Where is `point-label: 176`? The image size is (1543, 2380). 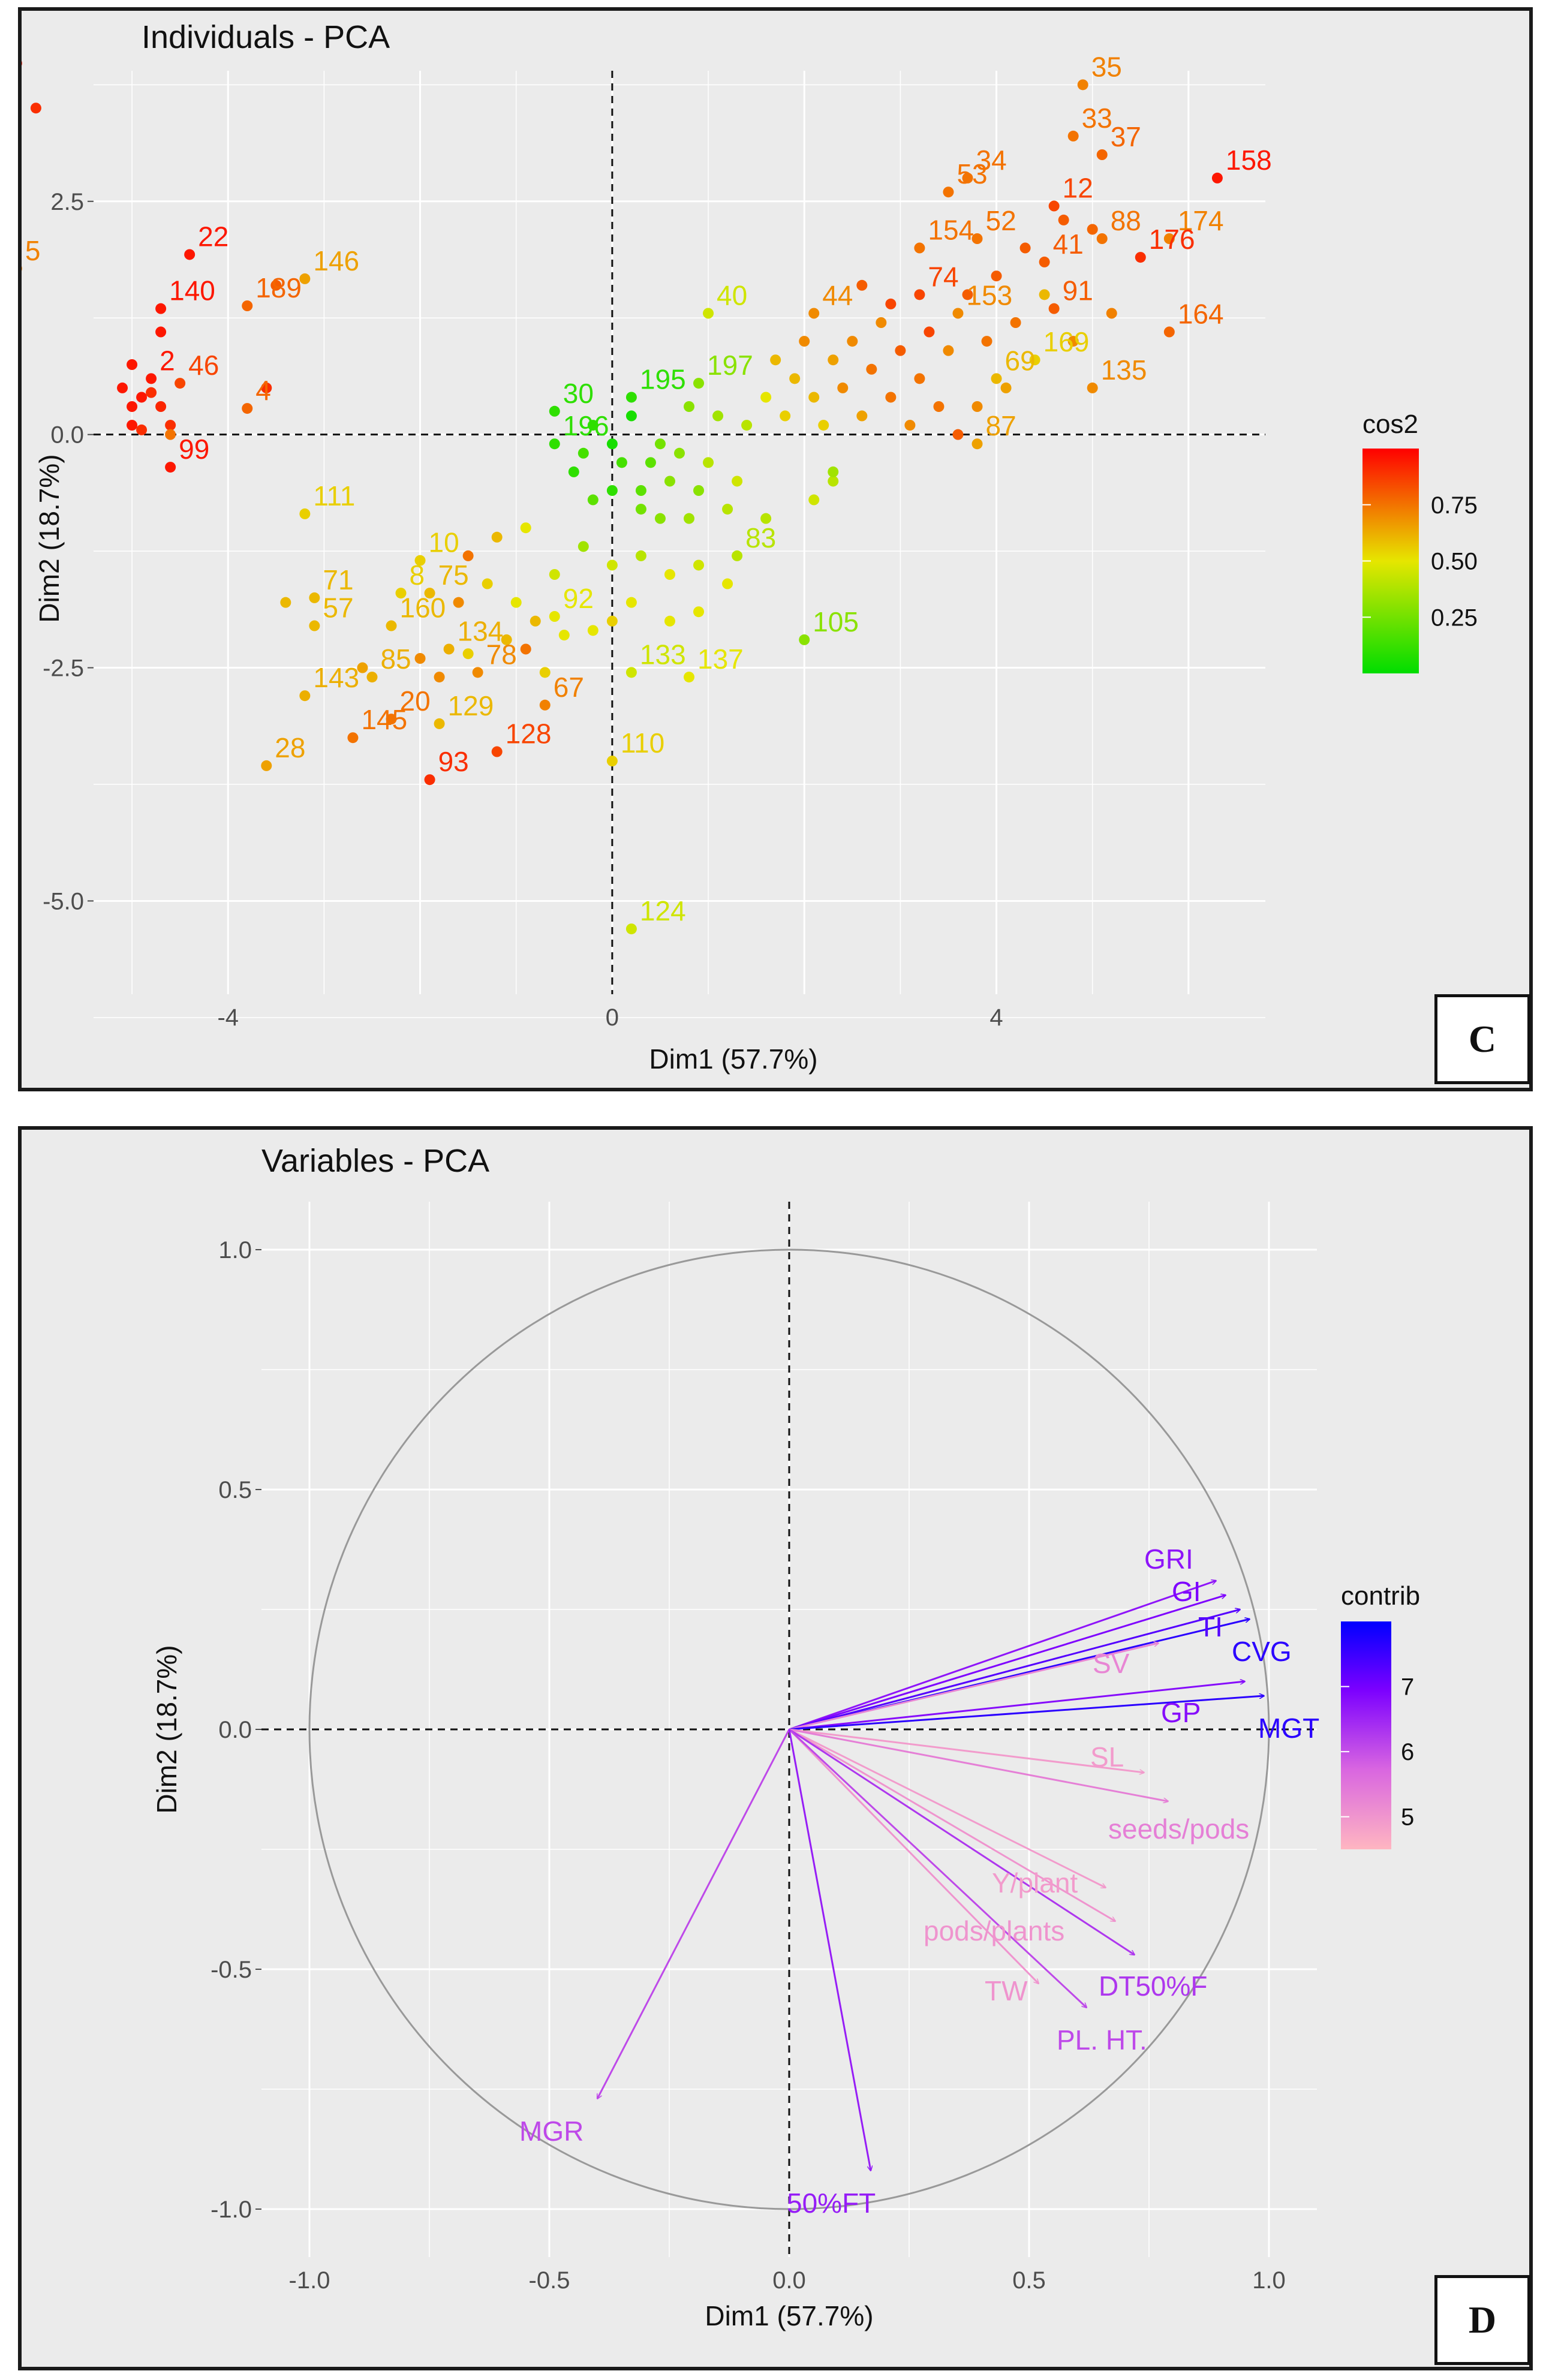 point-label: 176 is located at coordinates (1172, 239).